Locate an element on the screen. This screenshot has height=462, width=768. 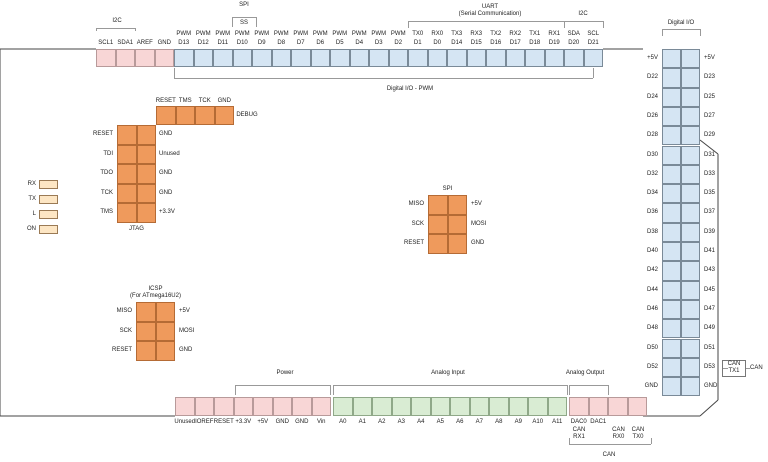
right-left-pin-d50 is located at coordinates (671, 348).